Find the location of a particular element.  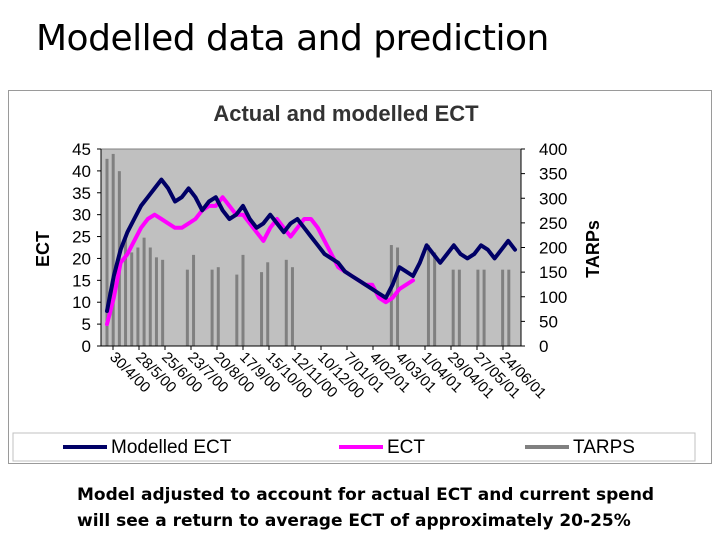

y-axis-label: ECT is located at coordinates (43, 249).